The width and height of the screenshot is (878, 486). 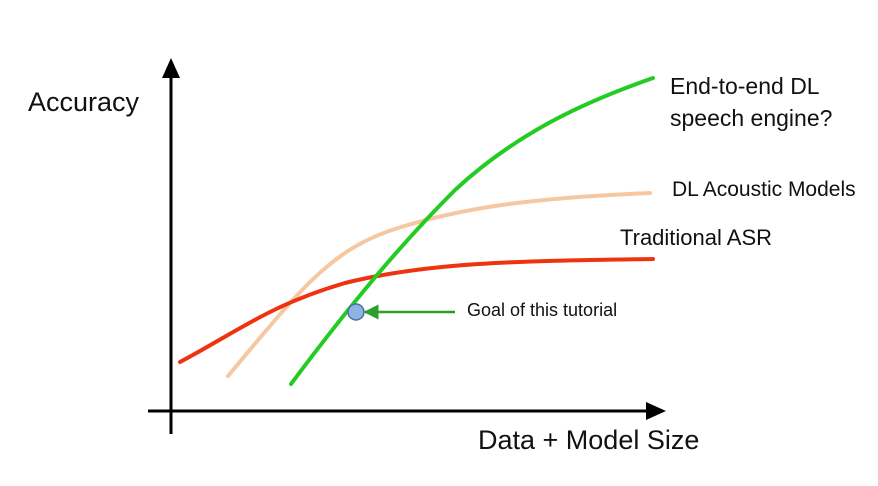 I want to click on goal-marker, so click(x=356, y=312).